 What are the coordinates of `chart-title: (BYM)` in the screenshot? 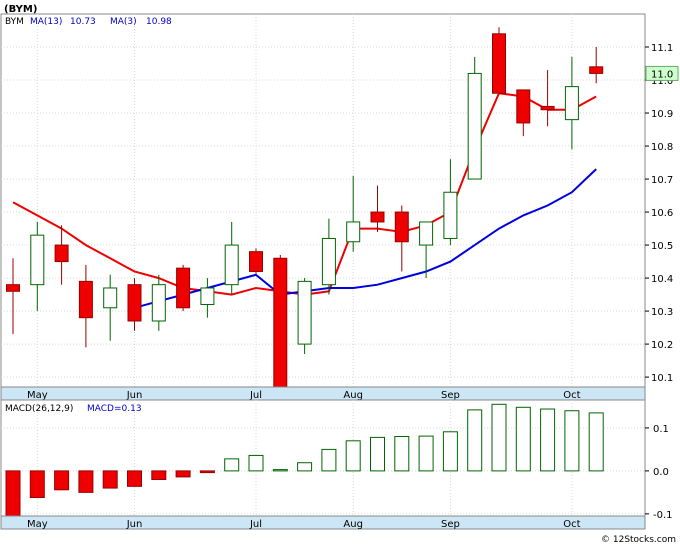 It's located at (20, 9).